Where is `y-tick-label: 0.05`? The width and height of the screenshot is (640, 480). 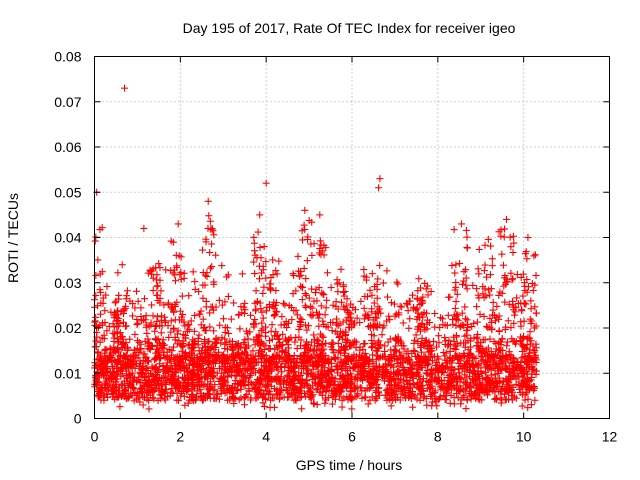 y-tick-label: 0.05 is located at coordinates (67, 192).